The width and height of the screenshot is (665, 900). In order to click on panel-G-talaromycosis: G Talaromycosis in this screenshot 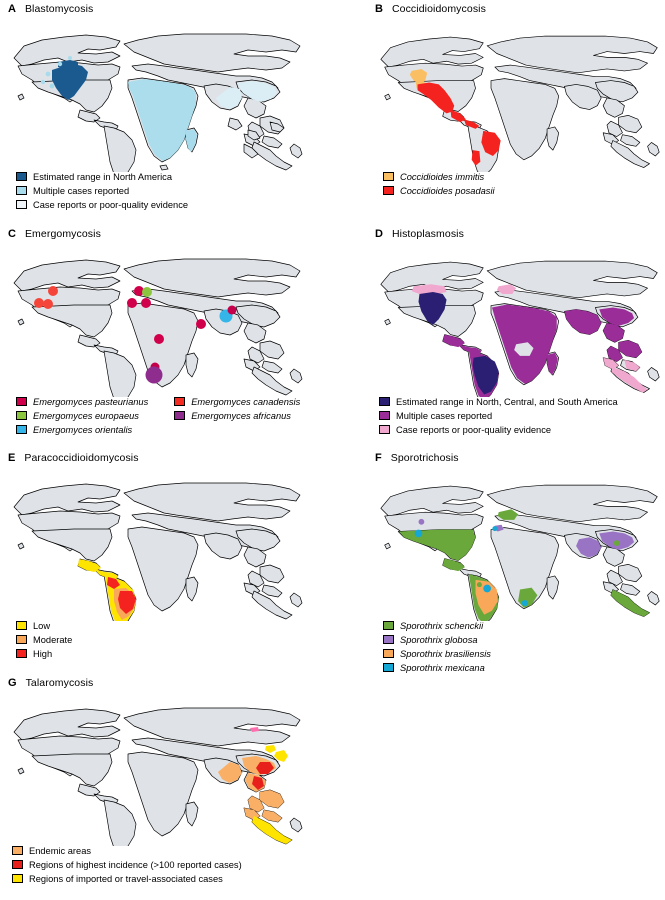, I will do `click(158, 781)`.